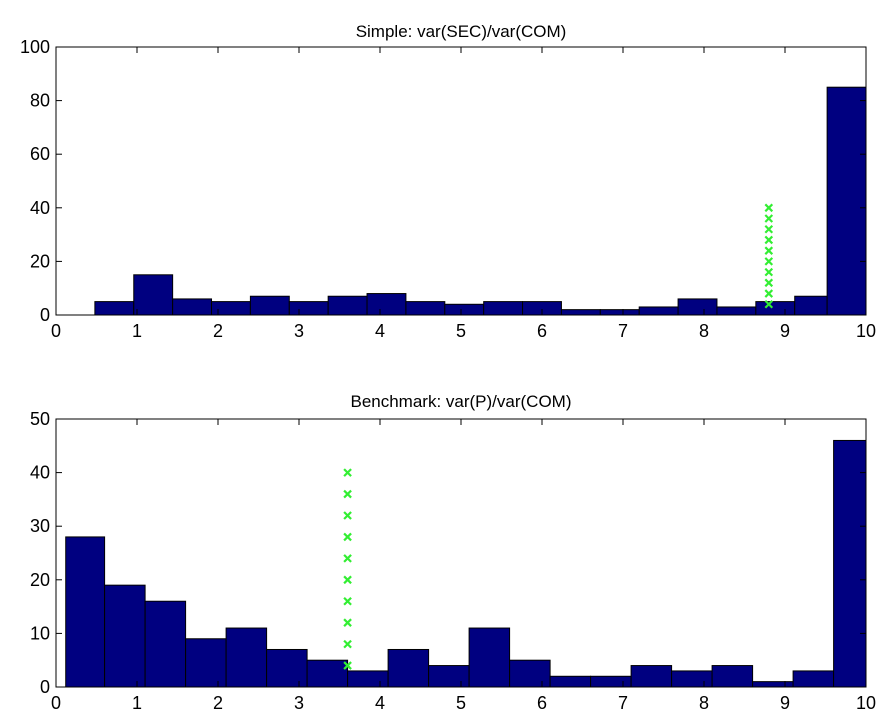  Describe the element at coordinates (218, 331) in the screenshot. I see `top-x-tick-label-2: 2` at that location.